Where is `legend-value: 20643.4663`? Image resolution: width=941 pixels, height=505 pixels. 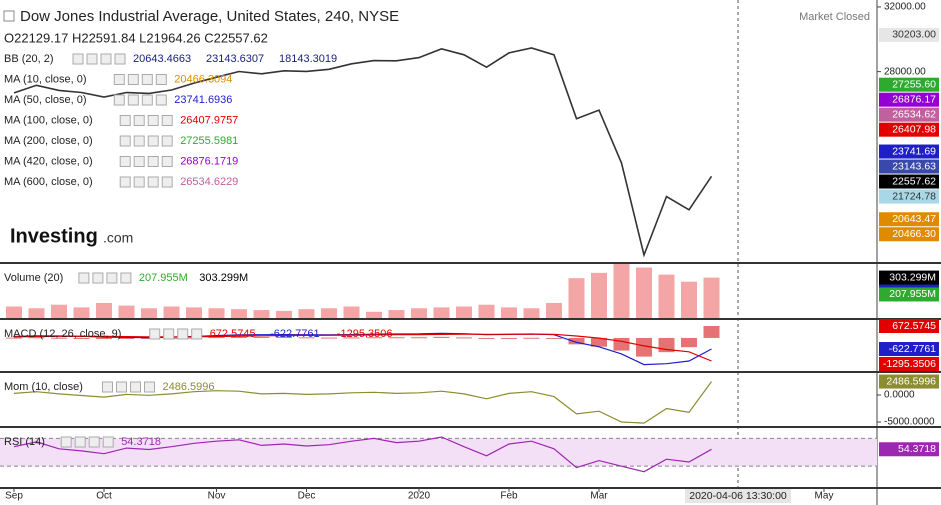 legend-value: 20643.4663 is located at coordinates (162, 59).